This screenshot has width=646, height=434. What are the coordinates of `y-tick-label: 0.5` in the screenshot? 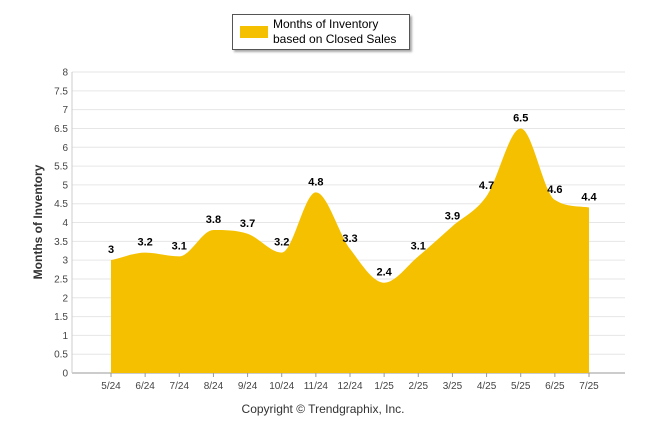 It's located at (61, 355).